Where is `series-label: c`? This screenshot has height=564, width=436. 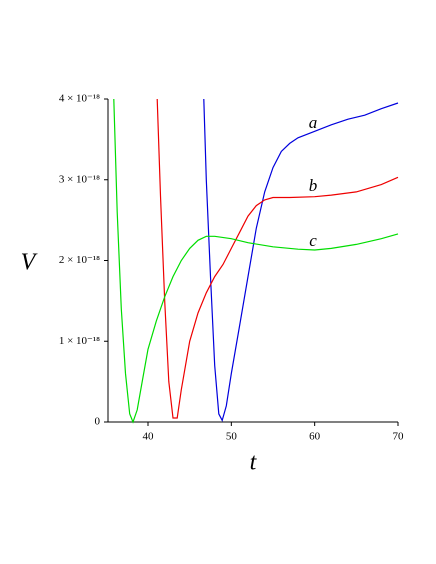
series-label: c is located at coordinates (313, 240).